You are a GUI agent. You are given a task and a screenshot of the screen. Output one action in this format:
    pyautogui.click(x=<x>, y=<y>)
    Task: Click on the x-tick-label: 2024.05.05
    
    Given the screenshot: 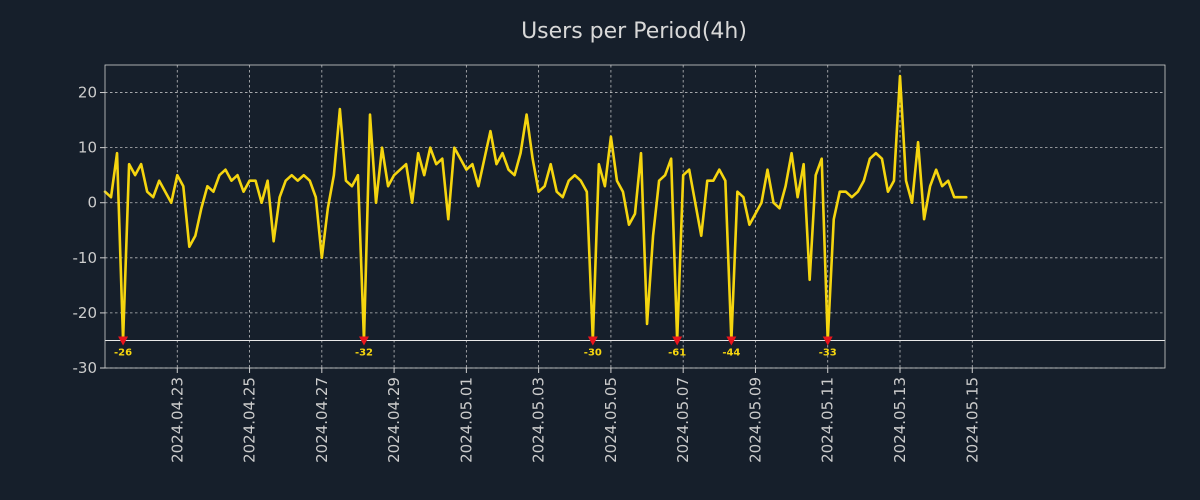 What is the action you would take?
    pyautogui.click(x=611, y=420)
    